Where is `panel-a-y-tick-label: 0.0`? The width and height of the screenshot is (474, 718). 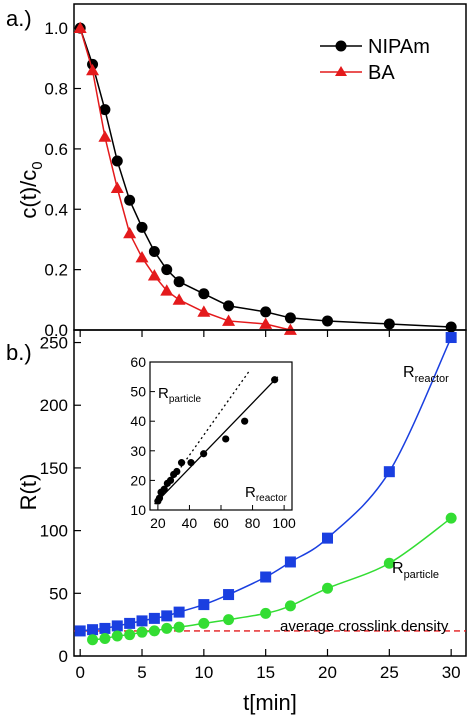
panel-a-y-tick-label: 0.0 is located at coordinates (56, 330).